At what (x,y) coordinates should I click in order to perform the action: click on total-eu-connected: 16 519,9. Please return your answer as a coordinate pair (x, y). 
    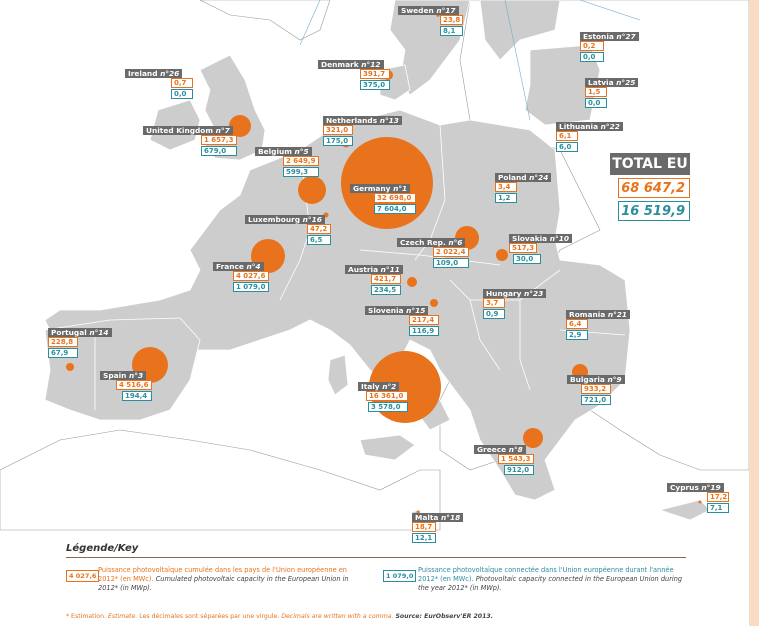
    Looking at the image, I should click on (654, 211).